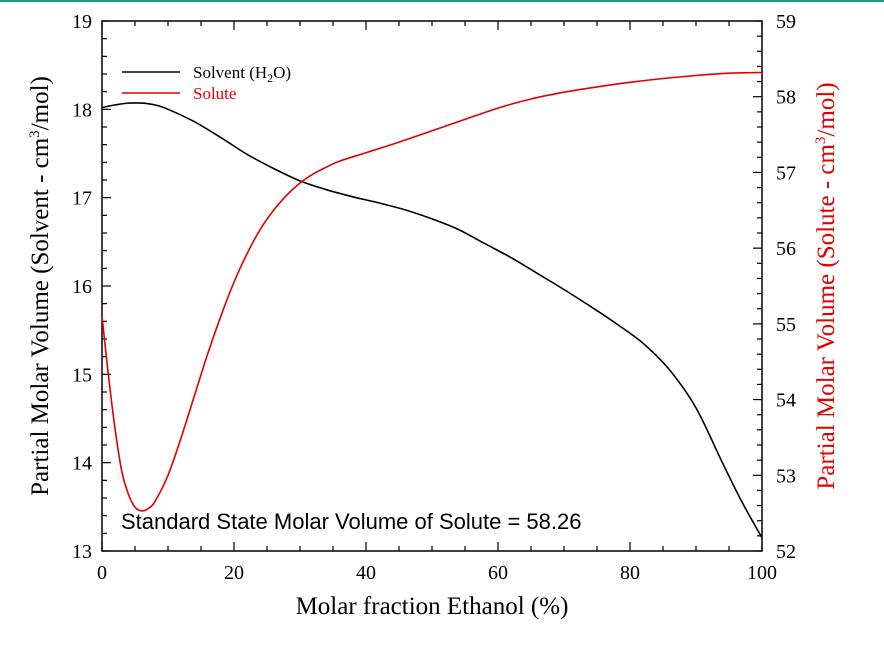  Describe the element at coordinates (242, 74) in the screenshot. I see `legend-label-solvent: Solvent (H2O)` at that location.